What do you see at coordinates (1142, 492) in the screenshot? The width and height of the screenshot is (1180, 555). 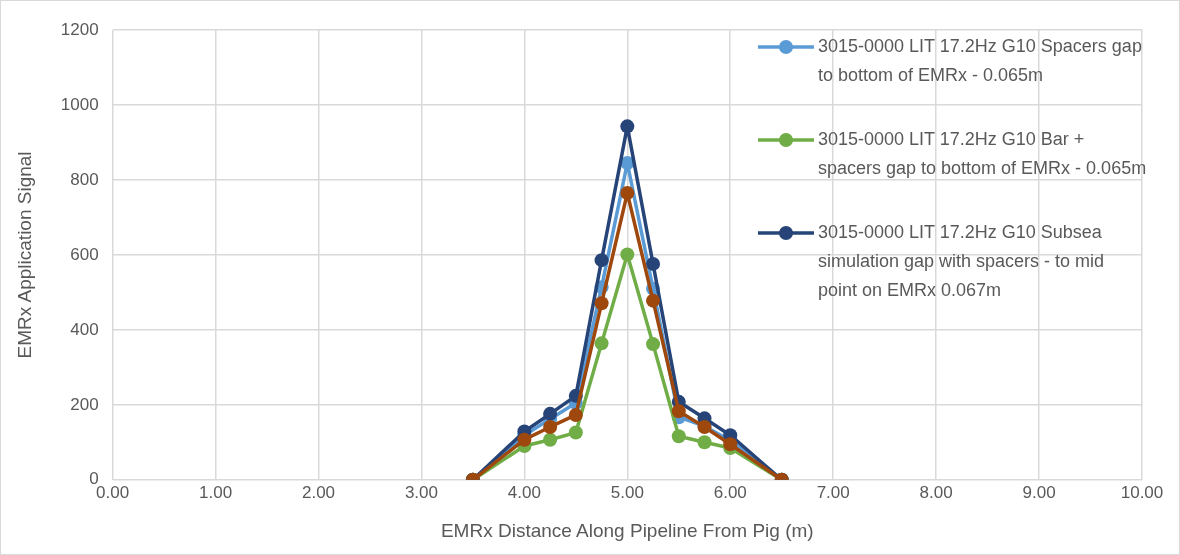 I see `x-tick-label: 10.00` at bounding box center [1142, 492].